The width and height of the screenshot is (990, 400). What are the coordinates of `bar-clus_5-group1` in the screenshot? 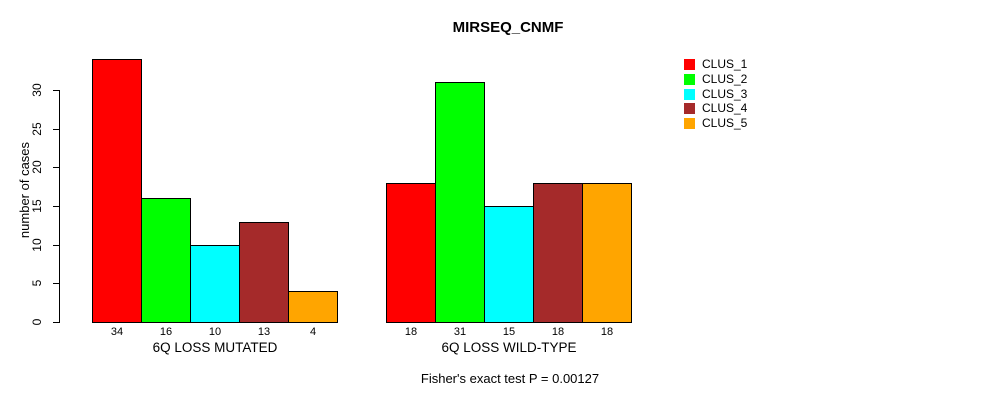 It's located at (313, 307).